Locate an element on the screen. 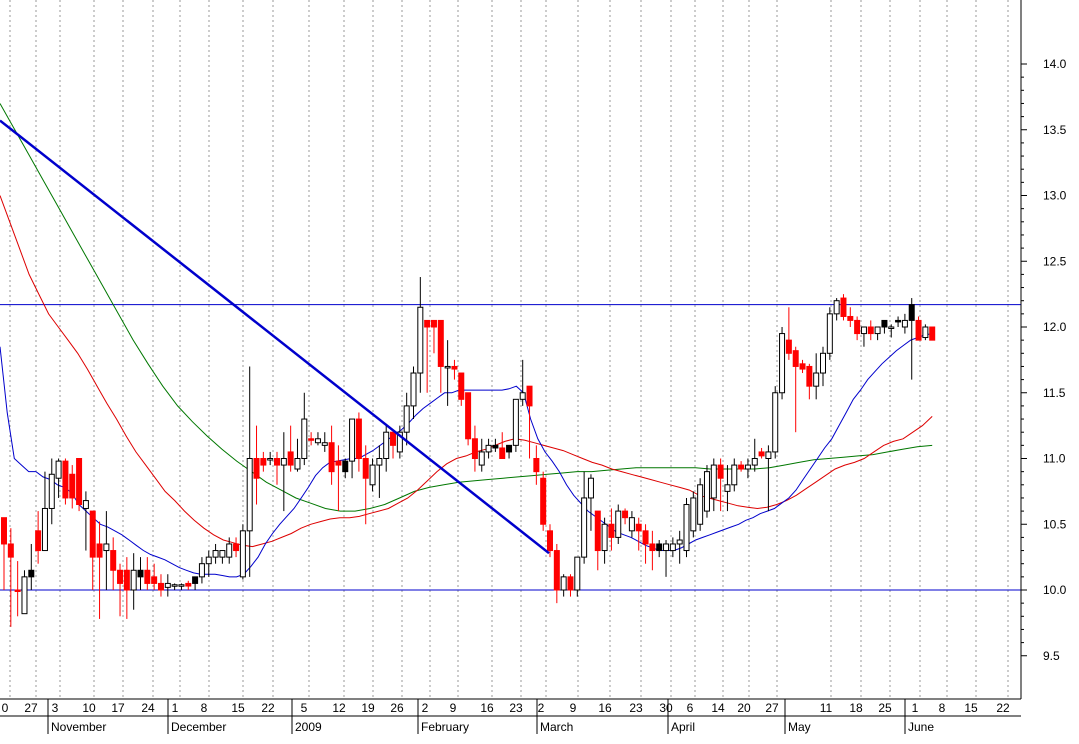 This screenshot has height=744, width=1079. x-week-label: 10 is located at coordinates (89, 708).